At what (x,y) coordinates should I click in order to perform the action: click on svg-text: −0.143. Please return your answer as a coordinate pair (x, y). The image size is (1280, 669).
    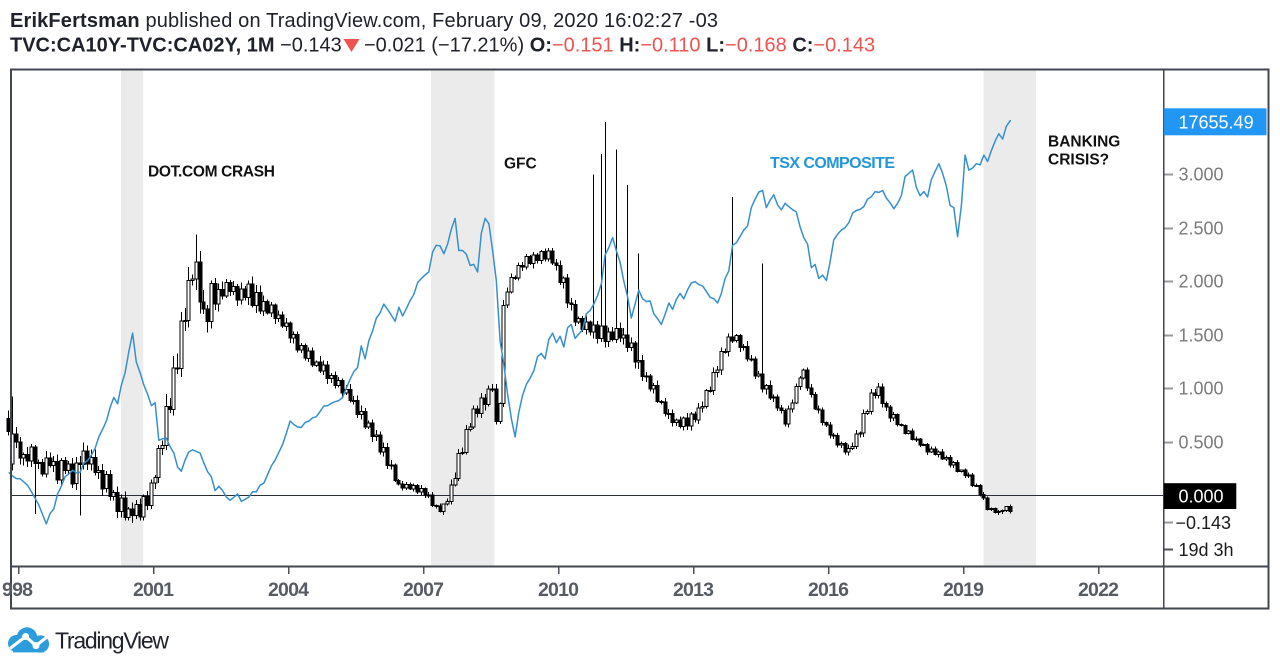
    Looking at the image, I should click on (1204, 523).